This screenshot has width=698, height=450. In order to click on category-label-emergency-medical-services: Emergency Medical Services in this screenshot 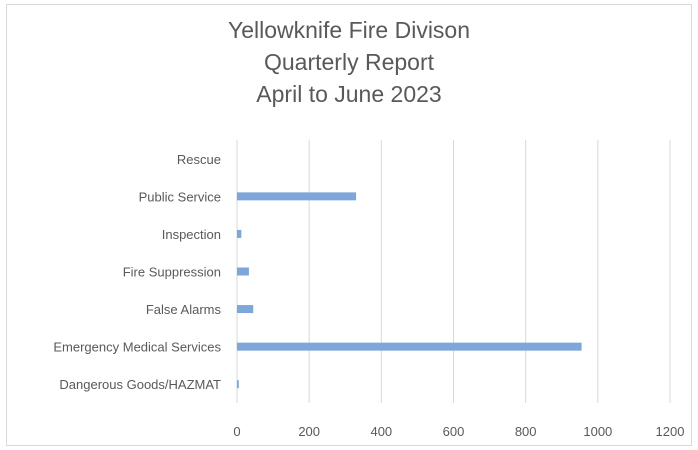, I will do `click(137, 347)`.